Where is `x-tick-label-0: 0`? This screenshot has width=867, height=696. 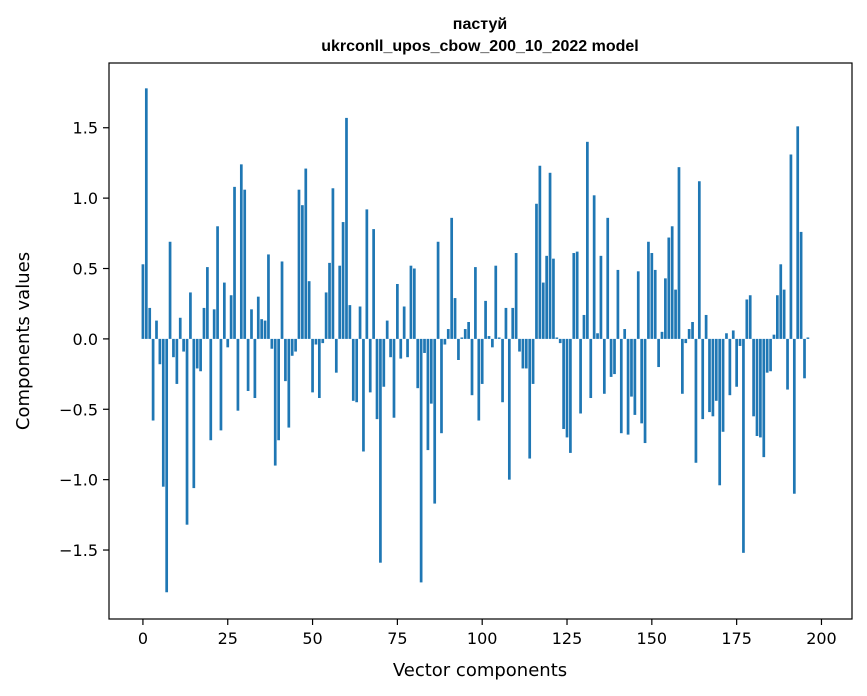 x-tick-label-0: 0 is located at coordinates (143, 638).